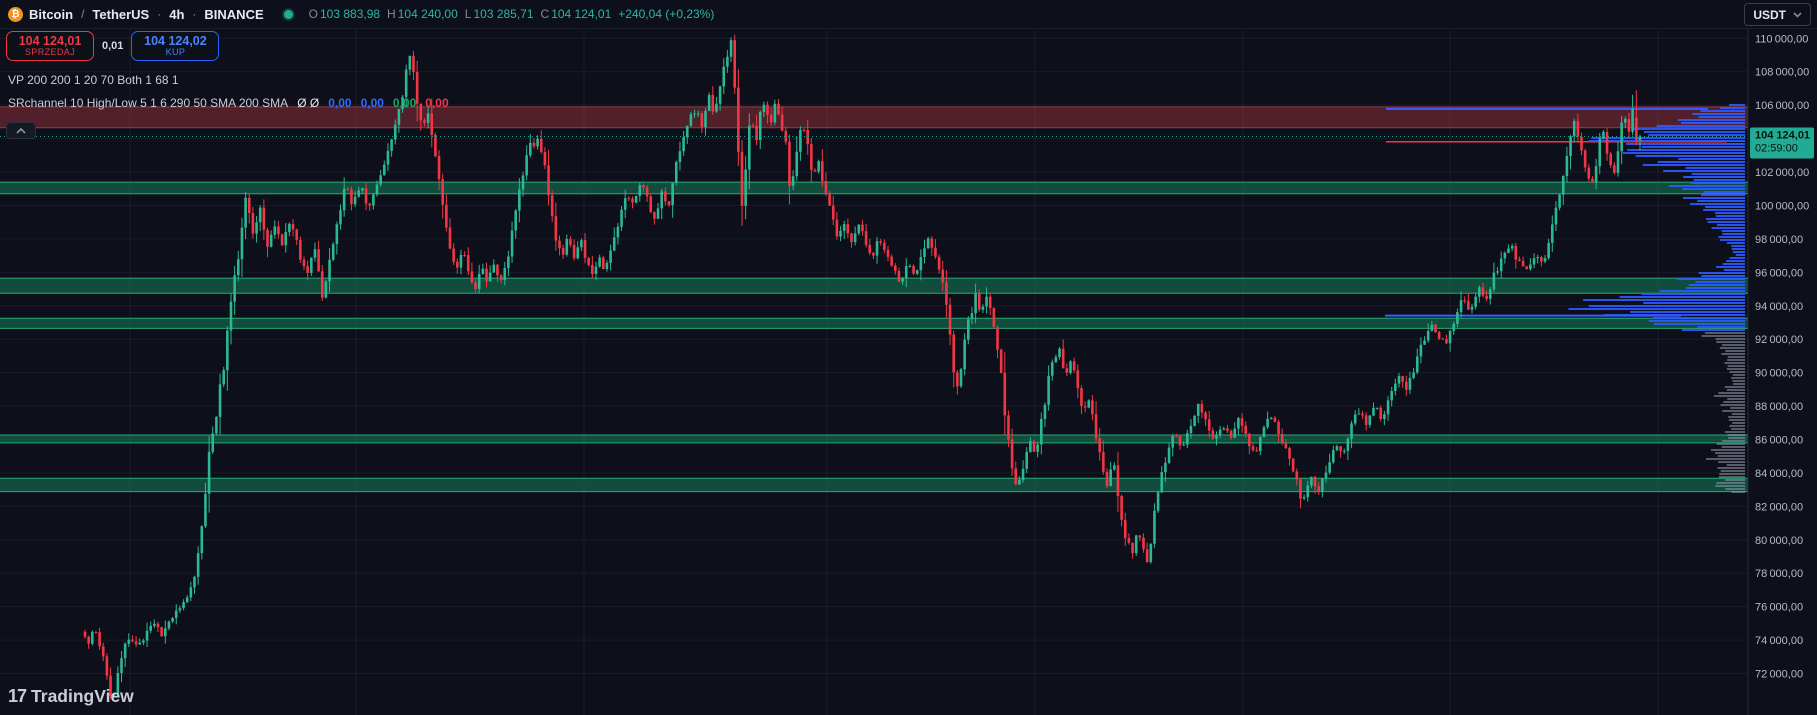  Describe the element at coordinates (308, 103) in the screenshot. I see `sr-indicator-symbols: Ø Ø` at that location.